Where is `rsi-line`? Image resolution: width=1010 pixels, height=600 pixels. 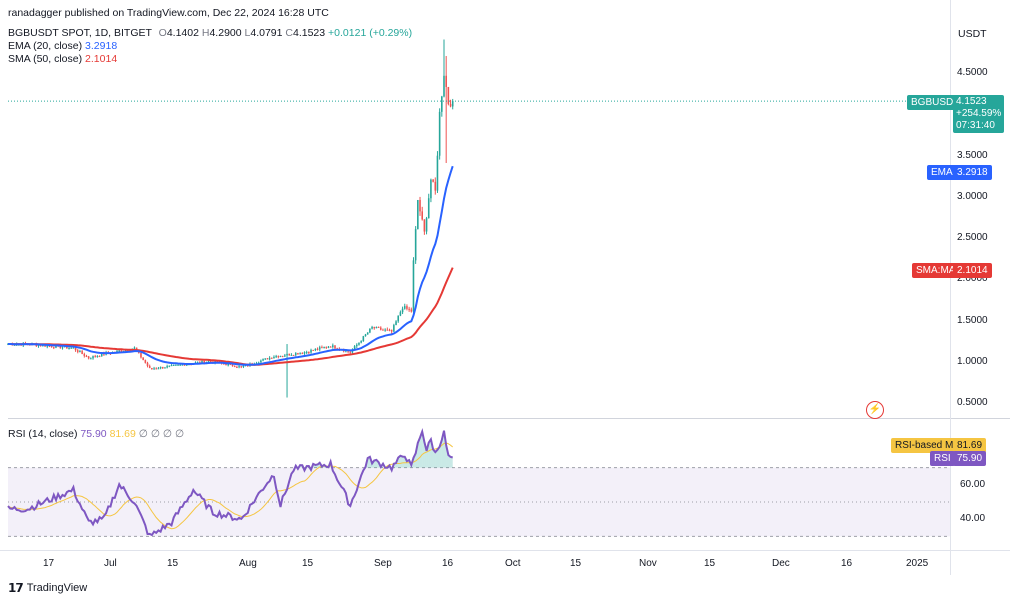 rsi-line is located at coordinates (230, 482).